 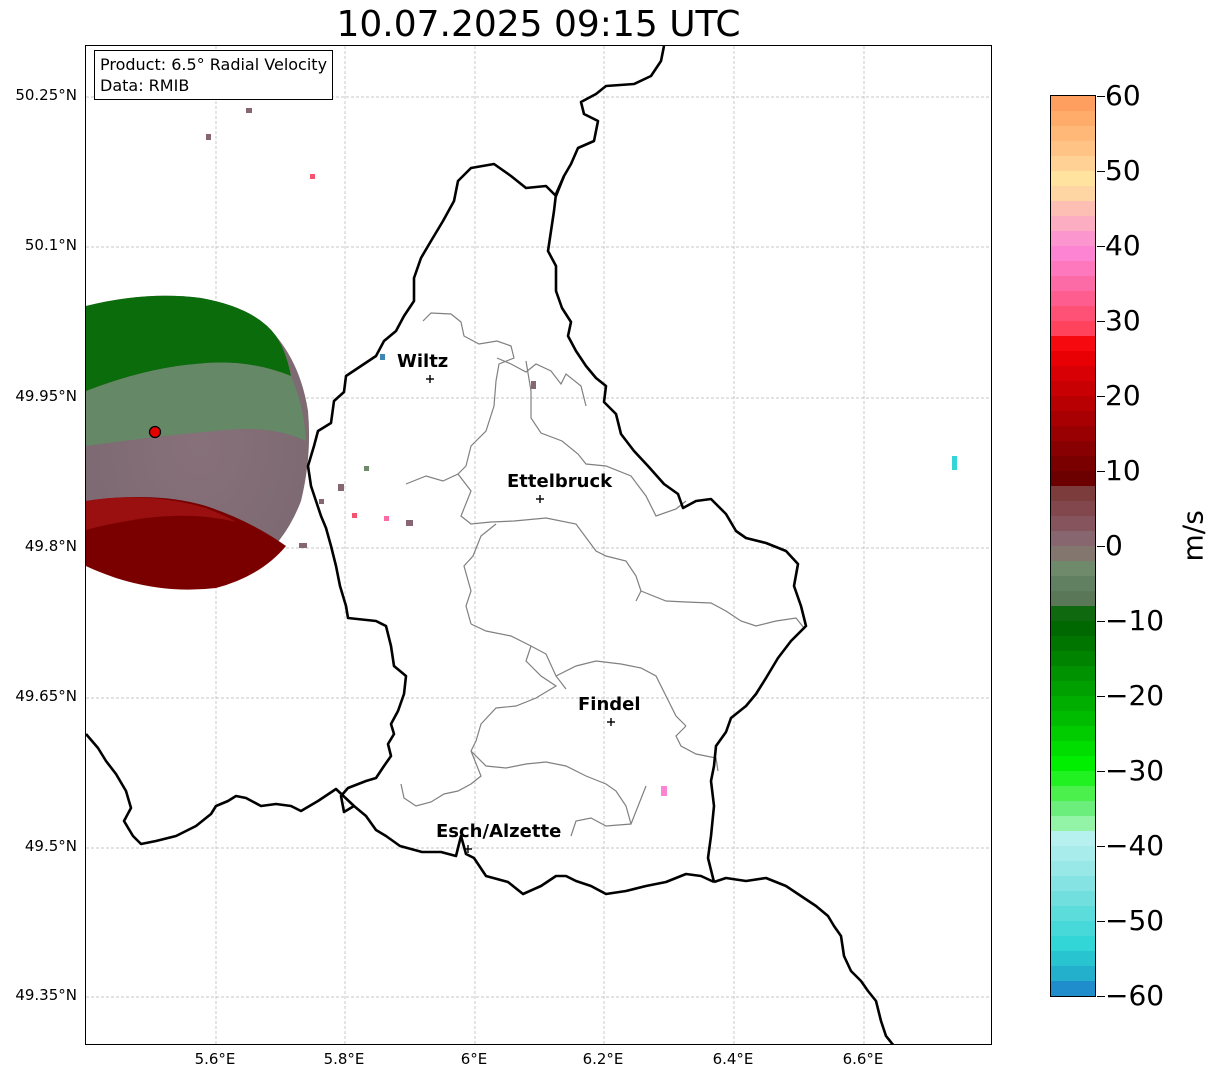 What do you see at coordinates (214, 75) in the screenshot?
I see `product-info-box: Product: 6.5° Radial Velocity Data: RMIB` at bounding box center [214, 75].